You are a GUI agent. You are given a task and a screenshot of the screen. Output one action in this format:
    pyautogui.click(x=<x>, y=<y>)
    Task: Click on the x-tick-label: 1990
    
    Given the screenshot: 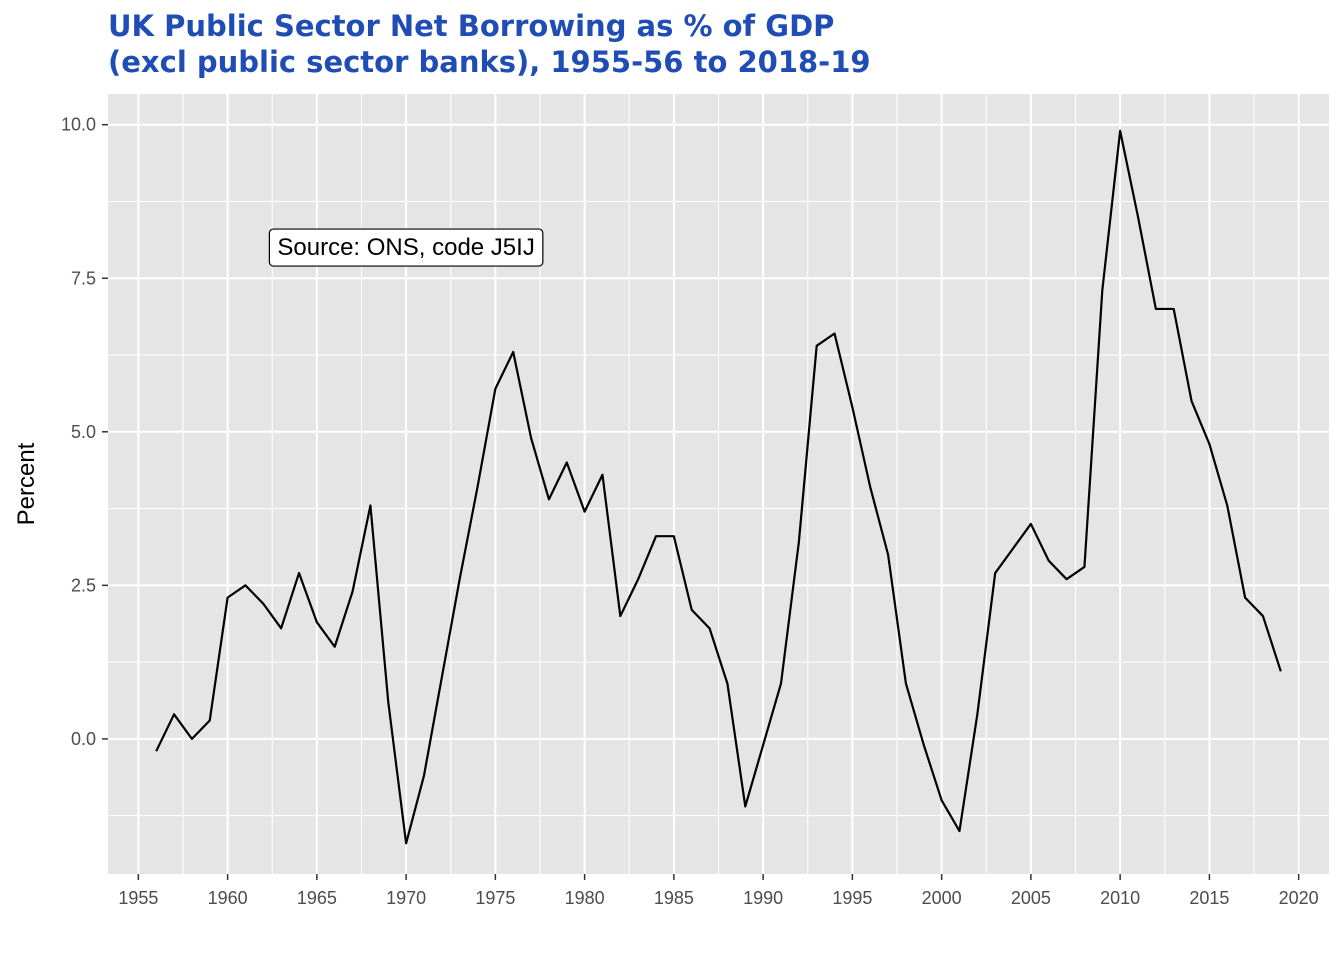 What is the action you would take?
    pyautogui.click(x=763, y=898)
    